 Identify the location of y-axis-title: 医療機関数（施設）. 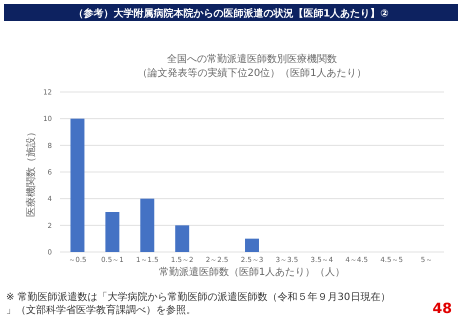
(31, 172).